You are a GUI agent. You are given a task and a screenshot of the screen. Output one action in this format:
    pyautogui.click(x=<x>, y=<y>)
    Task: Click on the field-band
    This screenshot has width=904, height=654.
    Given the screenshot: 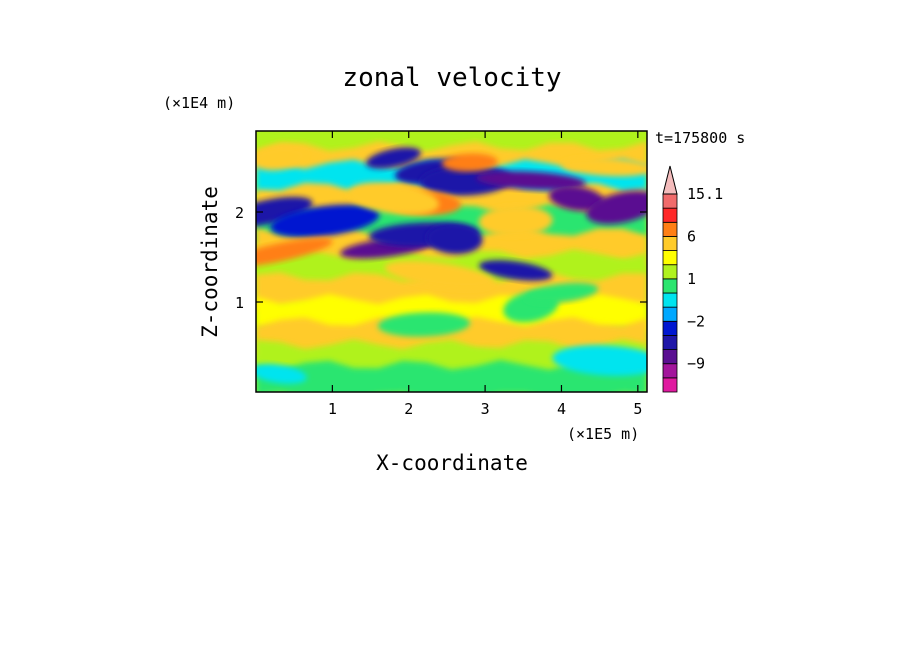 What is the action you would take?
    pyautogui.click(x=451, y=375)
    